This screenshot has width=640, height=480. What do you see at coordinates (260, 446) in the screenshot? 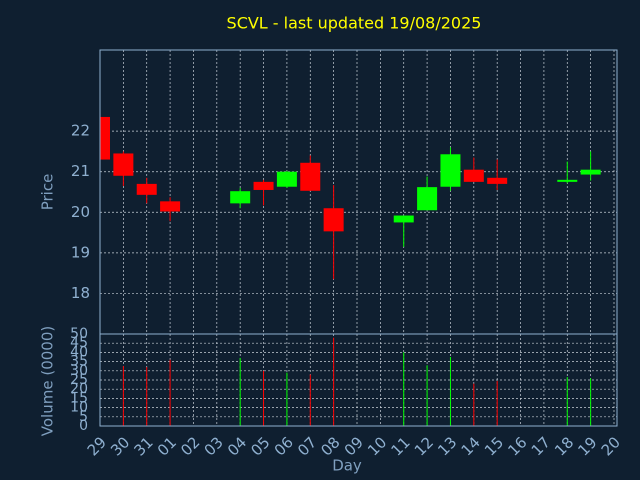
I see `x-tick-label: 05` at bounding box center [260, 446].